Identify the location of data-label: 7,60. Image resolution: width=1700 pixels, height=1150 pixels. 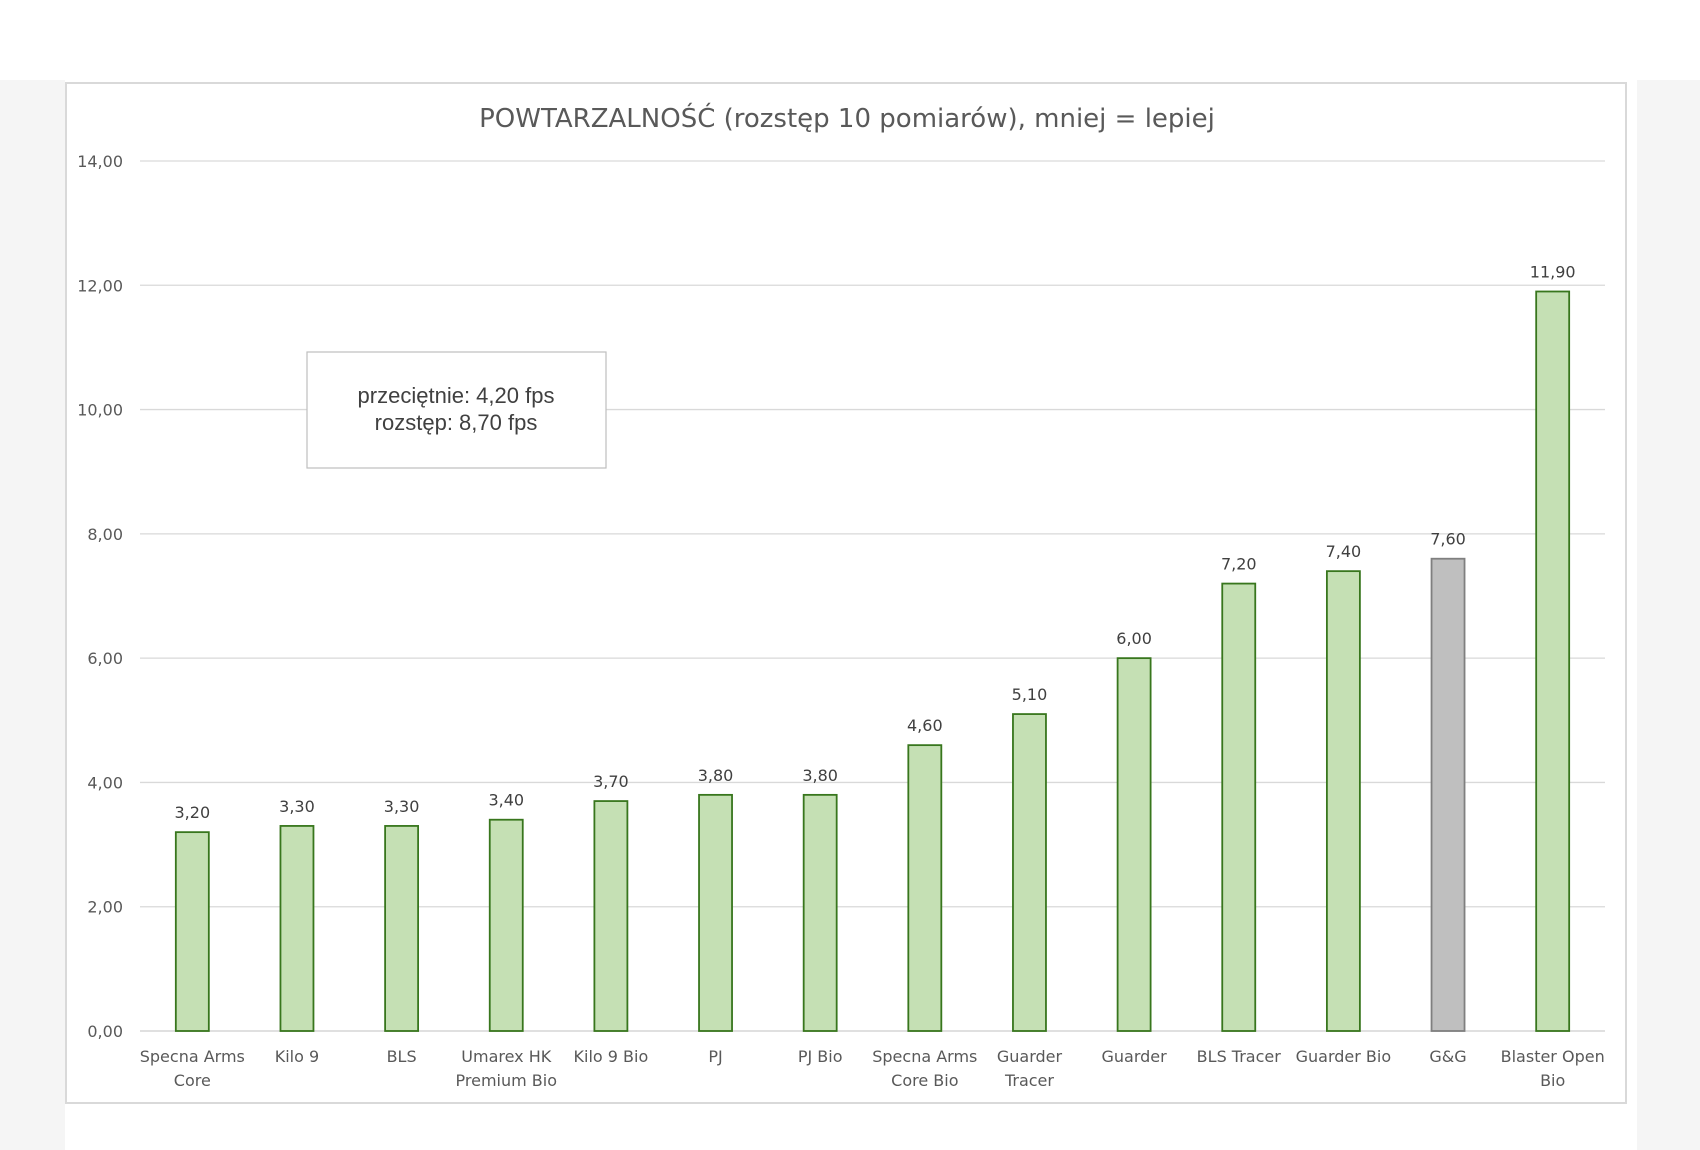
(1448, 539).